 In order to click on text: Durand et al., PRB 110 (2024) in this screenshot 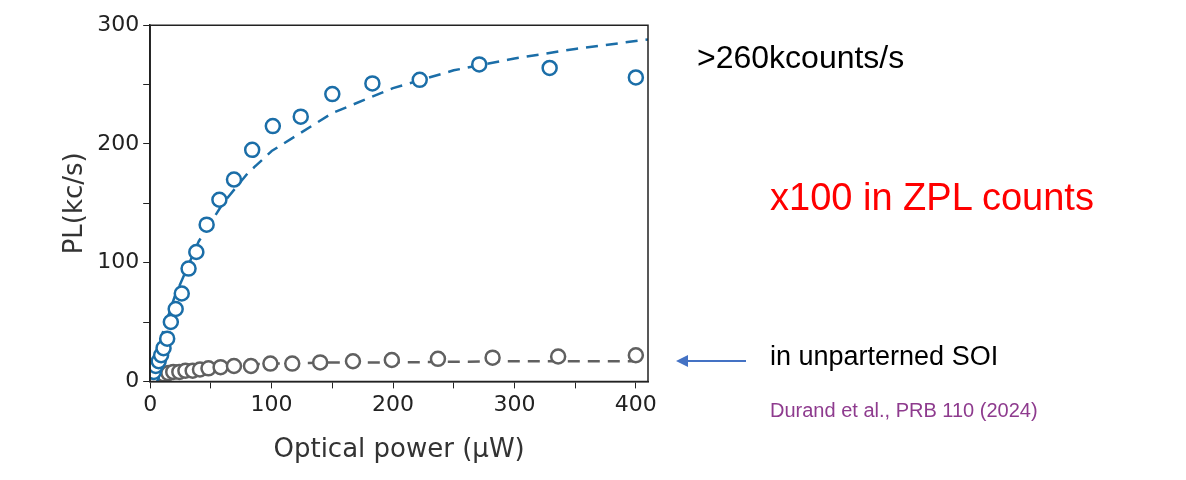, I will do `click(904, 410)`.